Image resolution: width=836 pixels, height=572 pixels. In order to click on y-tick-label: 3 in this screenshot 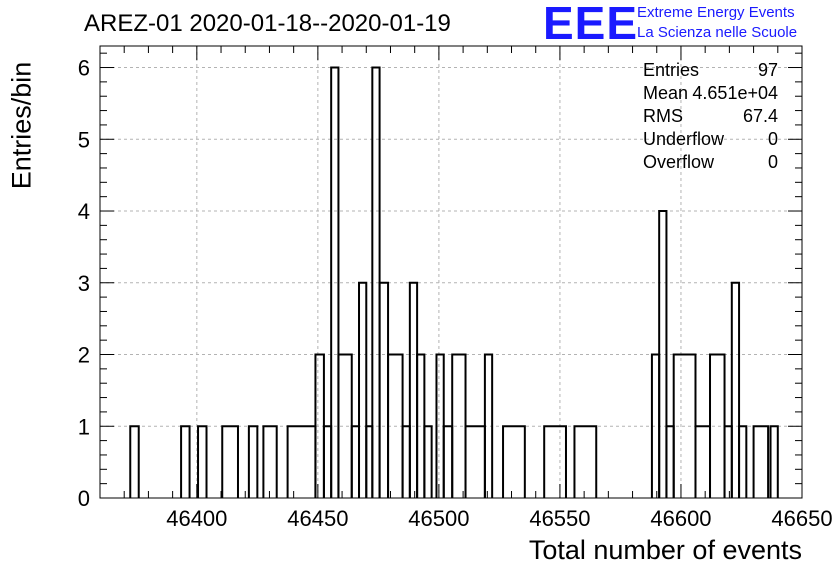, I will do `click(84, 283)`.